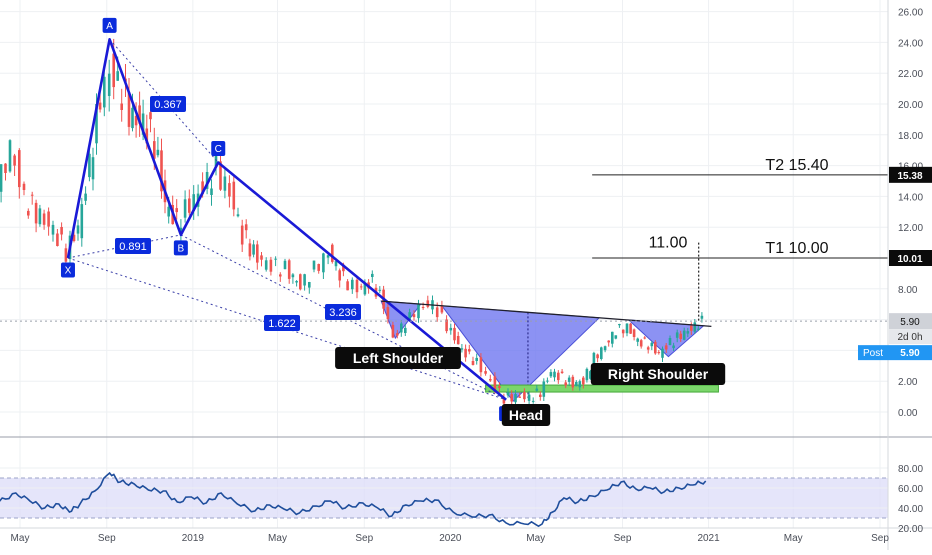  I want to click on fib-ratio-label-text: 1.622, so click(282, 324).